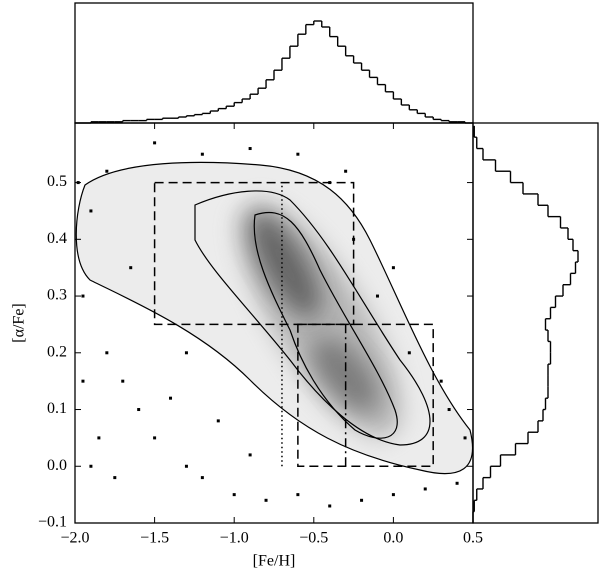 The height and width of the screenshot is (578, 600). I want to click on top-frame, so click(274, 63).